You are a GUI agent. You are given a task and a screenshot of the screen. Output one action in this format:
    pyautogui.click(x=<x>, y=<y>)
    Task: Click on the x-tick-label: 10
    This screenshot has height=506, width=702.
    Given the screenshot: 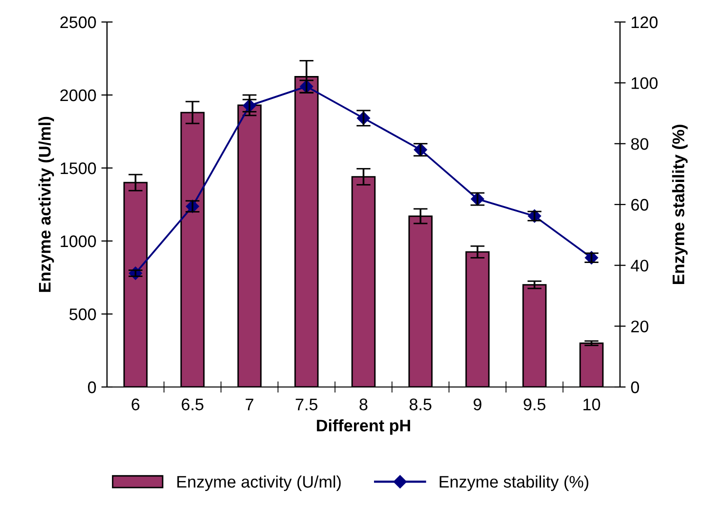 What is the action you would take?
    pyautogui.click(x=592, y=404)
    